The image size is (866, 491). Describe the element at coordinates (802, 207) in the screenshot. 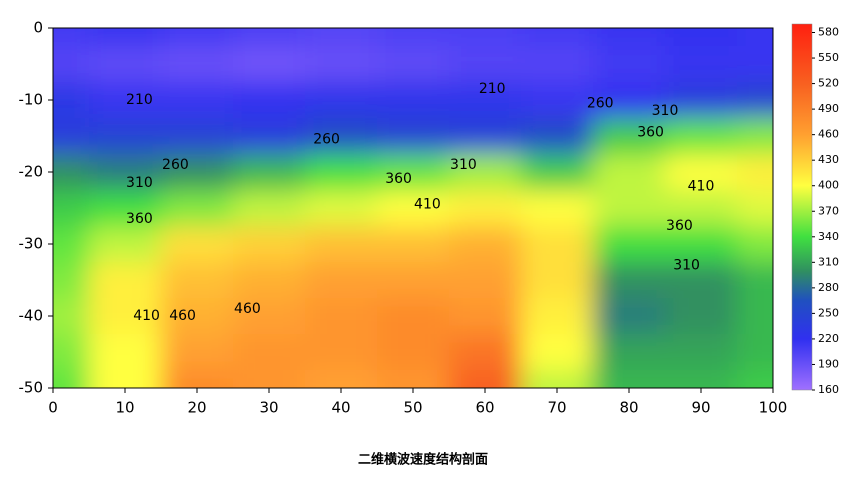

I see `colorbar` at that location.